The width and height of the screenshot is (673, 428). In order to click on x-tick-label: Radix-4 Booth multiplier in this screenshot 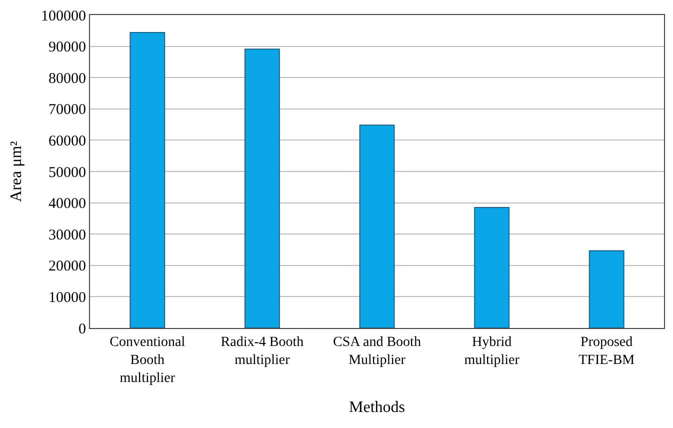, I will do `click(262, 351)`.